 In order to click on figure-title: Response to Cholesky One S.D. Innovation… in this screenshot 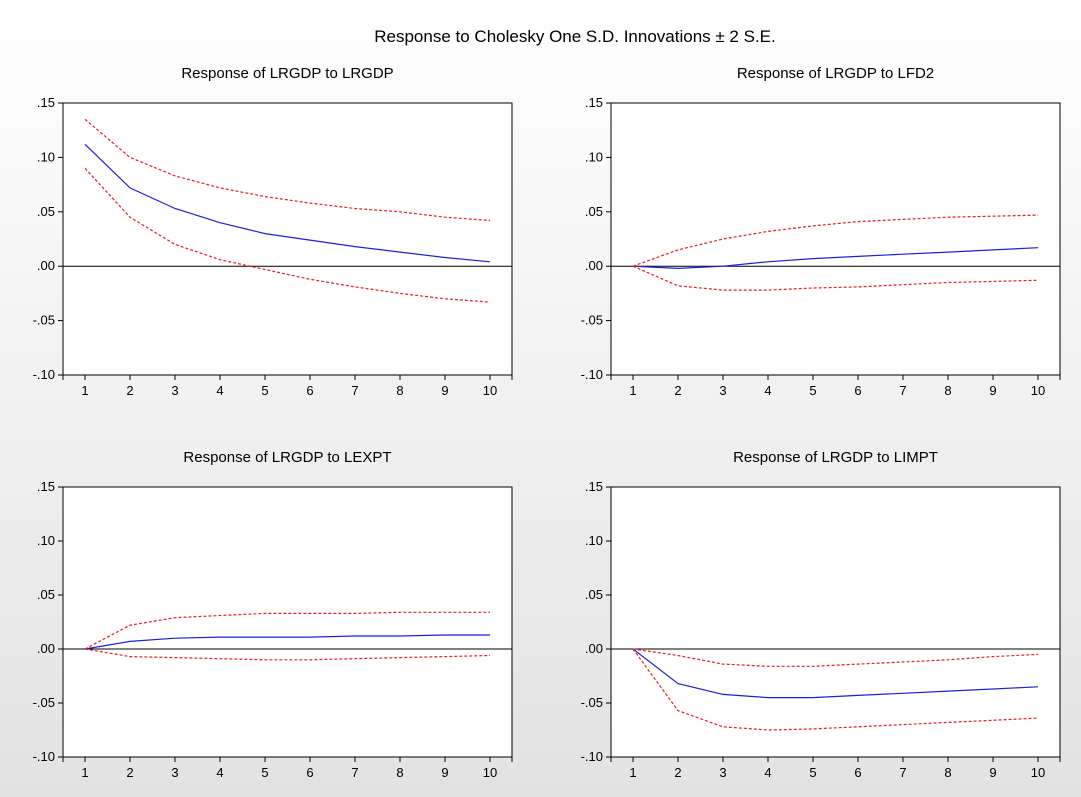, I will do `click(574, 36)`.